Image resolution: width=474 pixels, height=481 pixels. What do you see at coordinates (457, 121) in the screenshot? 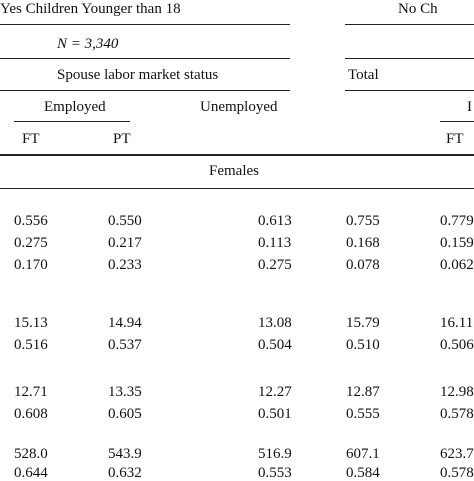
I see `rule-right-subgroup` at bounding box center [457, 121].